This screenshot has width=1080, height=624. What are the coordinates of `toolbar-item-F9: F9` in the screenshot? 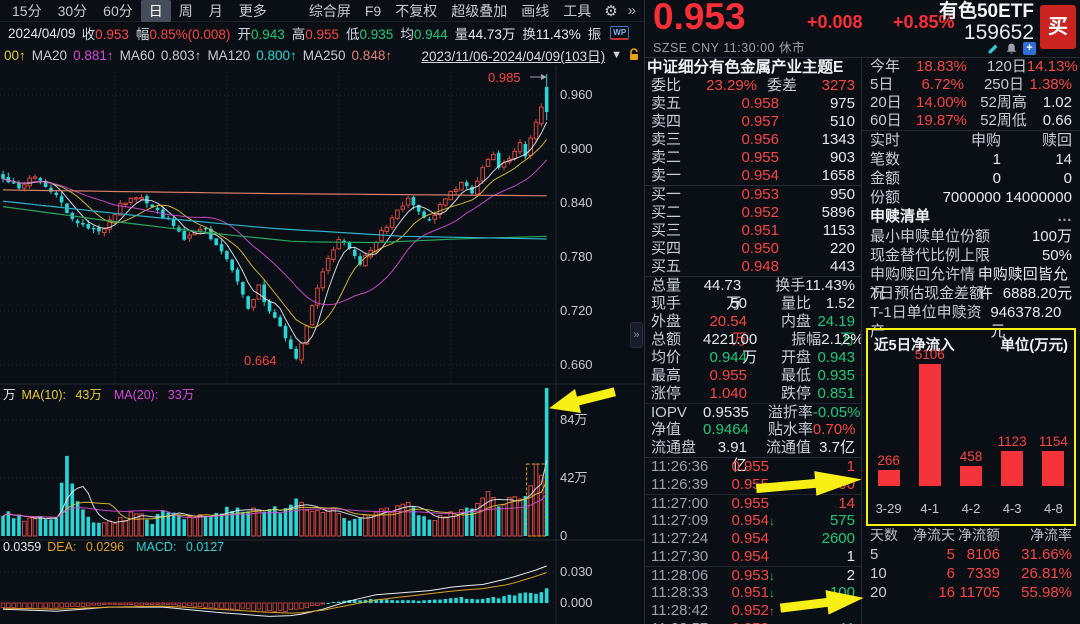 It's located at (373, 10).